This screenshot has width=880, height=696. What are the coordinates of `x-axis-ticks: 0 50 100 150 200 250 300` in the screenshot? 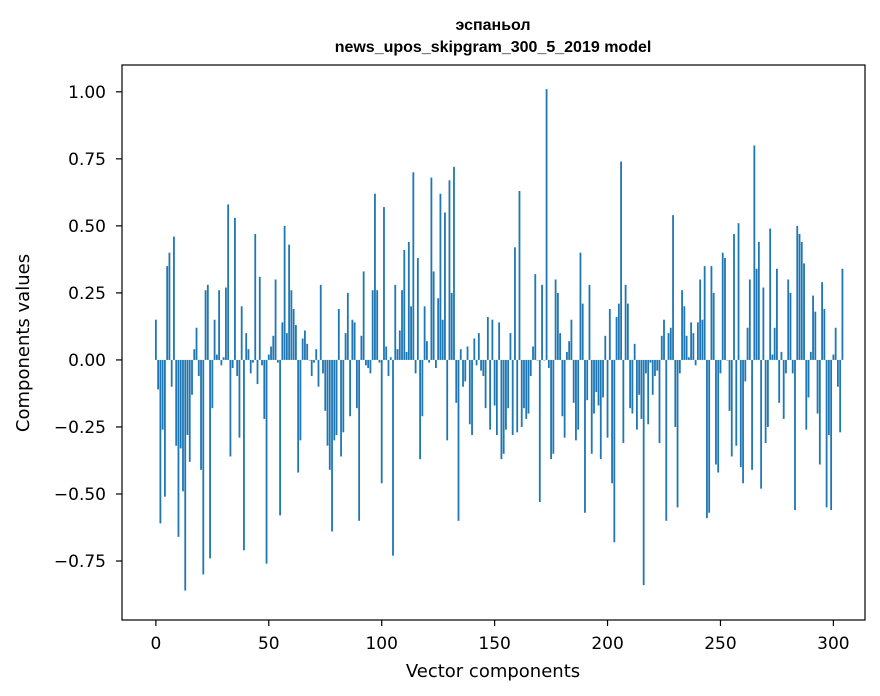 It's located at (500, 637).